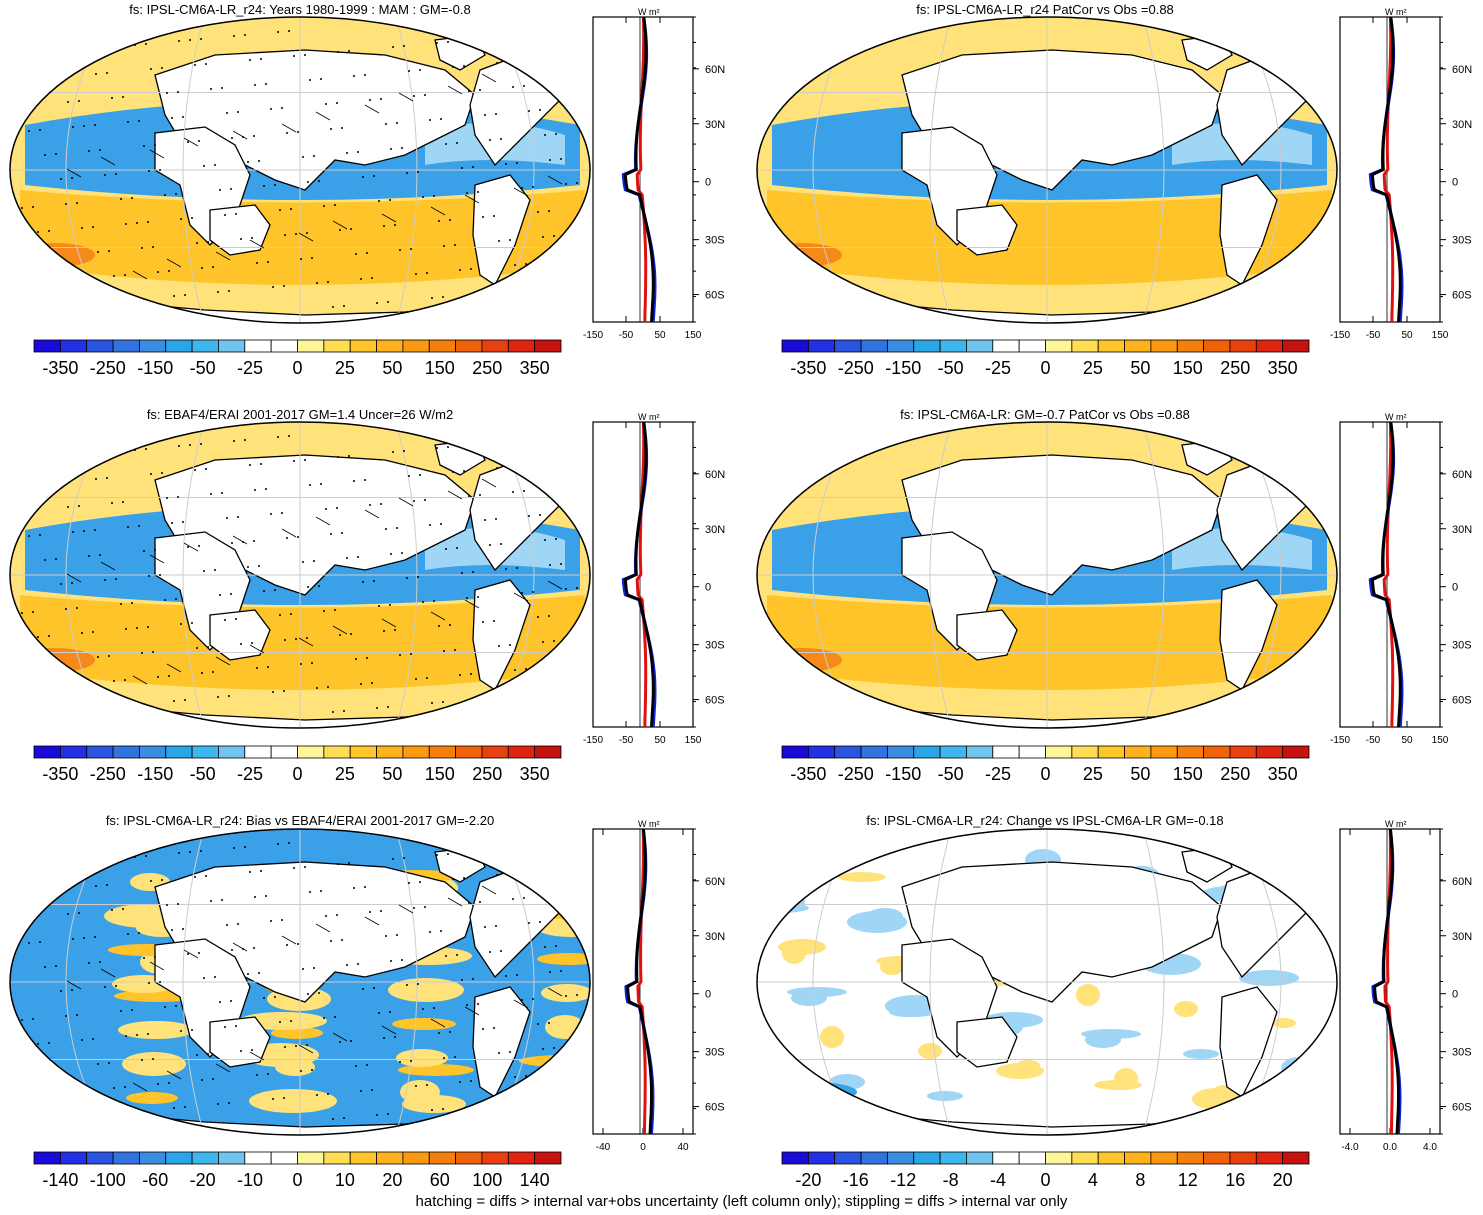 This screenshot has height=1215, width=1483. What do you see at coordinates (487, 1180) in the screenshot?
I see `colorbar-tick-label: 100` at bounding box center [487, 1180].